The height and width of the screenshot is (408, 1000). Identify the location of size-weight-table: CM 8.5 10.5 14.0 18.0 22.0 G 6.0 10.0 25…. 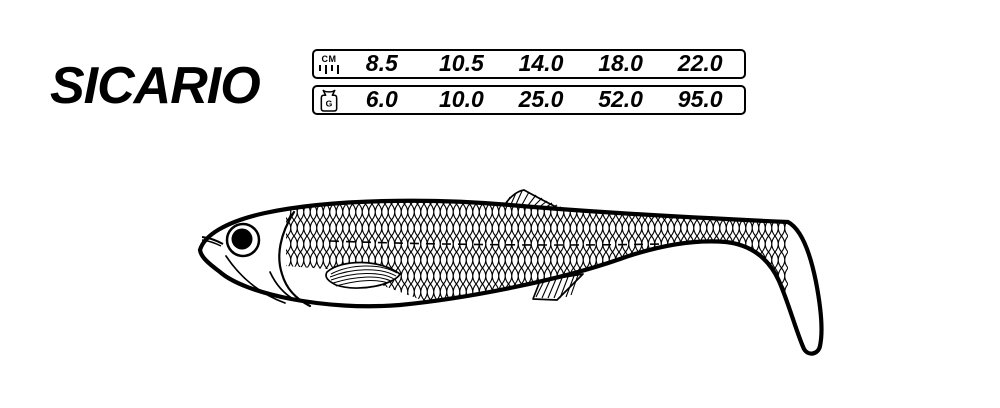
(529, 82).